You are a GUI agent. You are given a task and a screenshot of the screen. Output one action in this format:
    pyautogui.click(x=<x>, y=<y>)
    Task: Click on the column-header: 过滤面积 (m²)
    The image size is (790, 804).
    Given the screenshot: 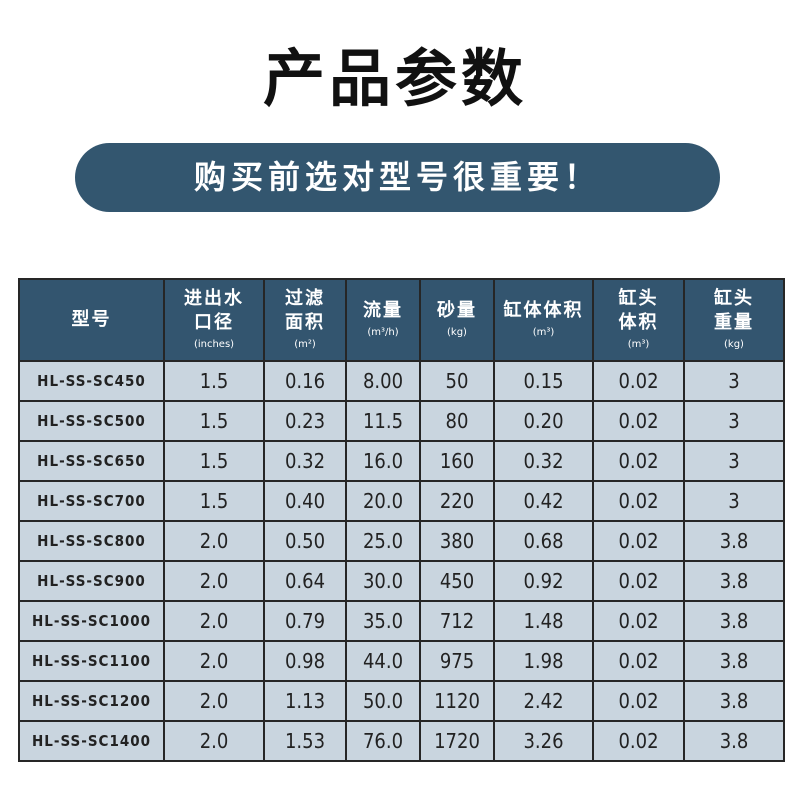 What is the action you would take?
    pyautogui.click(x=305, y=320)
    